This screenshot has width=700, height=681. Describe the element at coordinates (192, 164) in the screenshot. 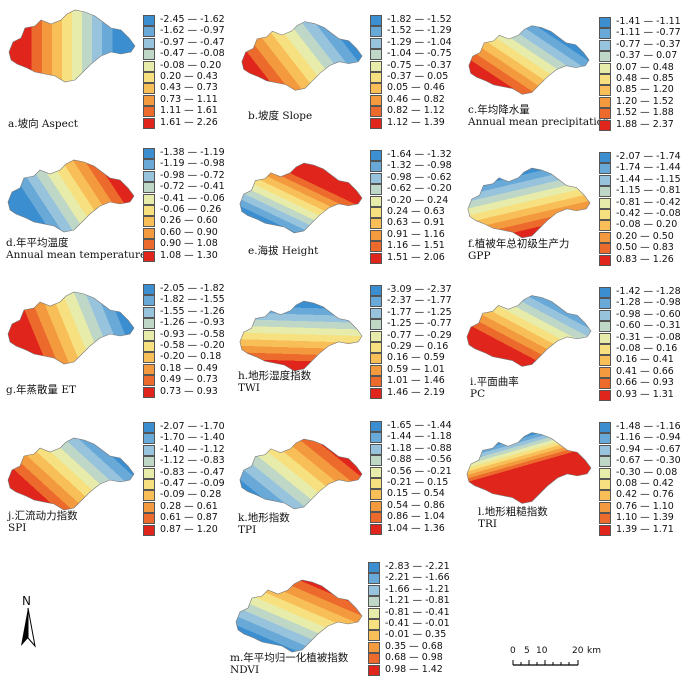

I see `legend-range-text: -1.19 — -0.98` at that location.